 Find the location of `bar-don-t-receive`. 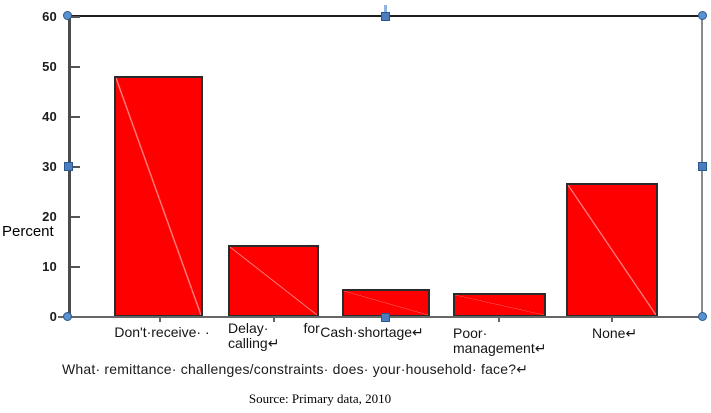

bar-don-t-receive is located at coordinates (158, 196).